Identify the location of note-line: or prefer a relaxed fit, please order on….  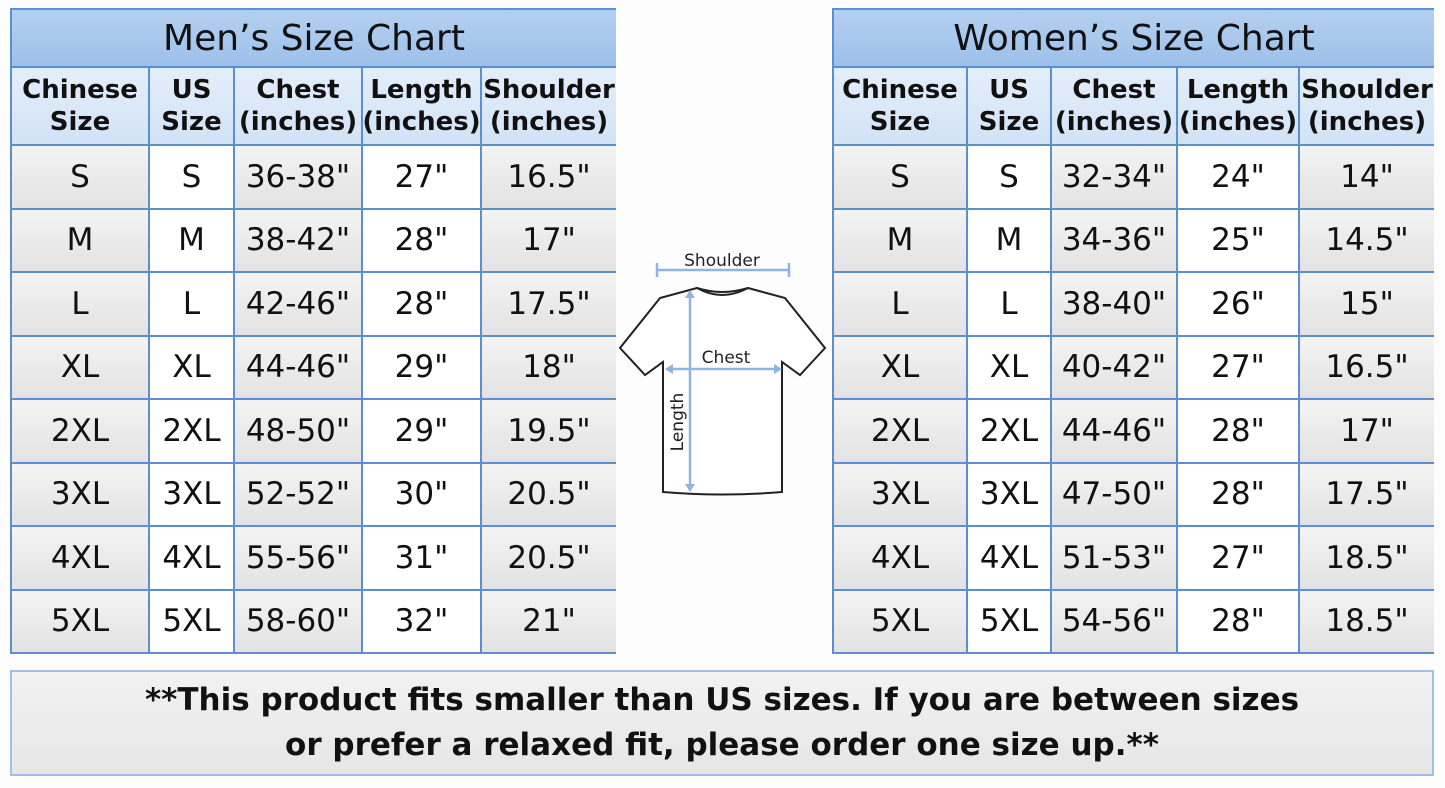
(722, 745).